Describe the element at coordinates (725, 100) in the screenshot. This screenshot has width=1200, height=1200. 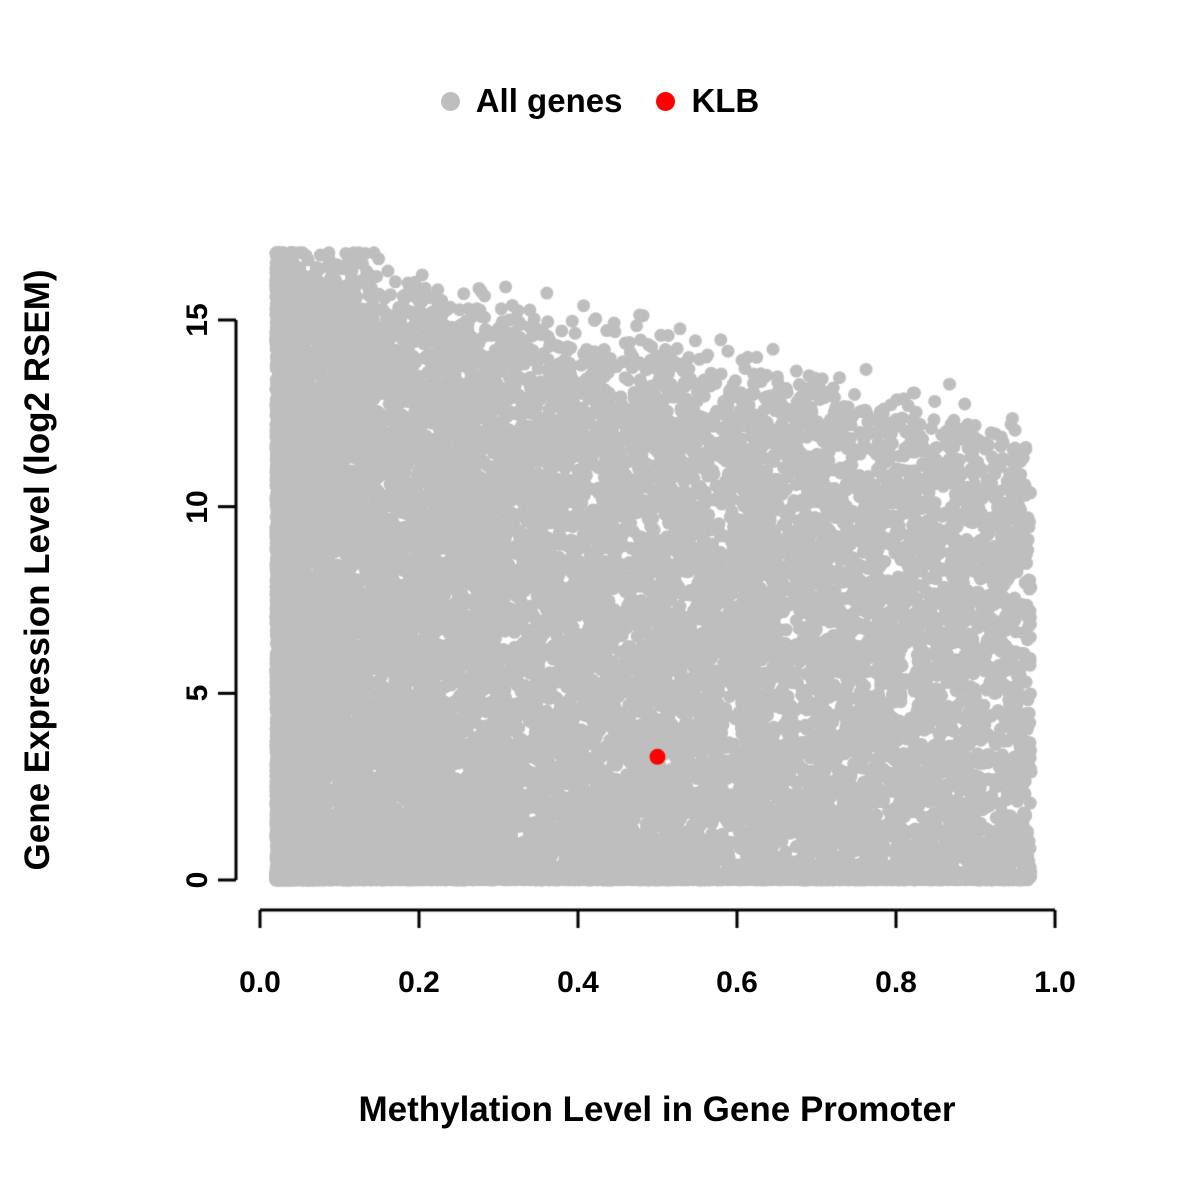
I see `legend-label-klb: KLB` at that location.